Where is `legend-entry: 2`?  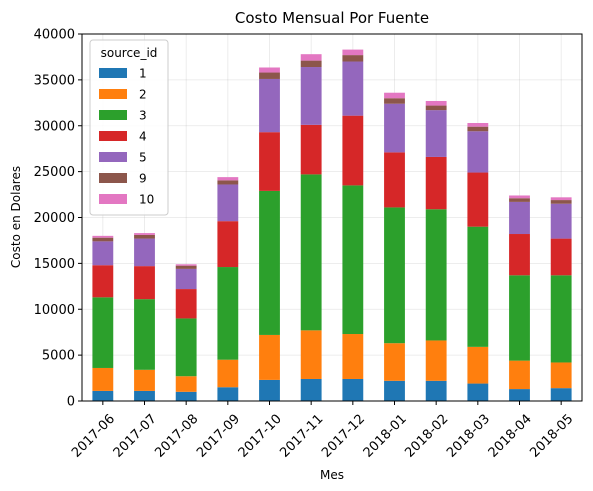 legend-entry: 2 is located at coordinates (143, 95).